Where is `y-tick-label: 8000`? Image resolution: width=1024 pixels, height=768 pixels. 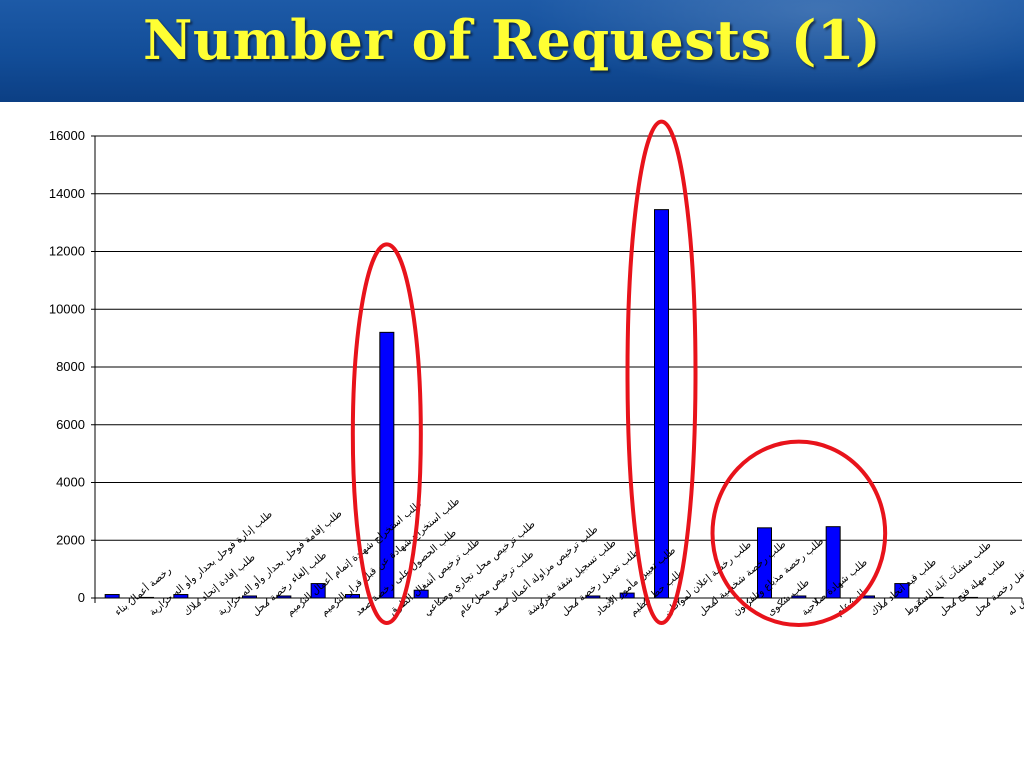
y-tick-label: 8000 is located at coordinates (70, 366).